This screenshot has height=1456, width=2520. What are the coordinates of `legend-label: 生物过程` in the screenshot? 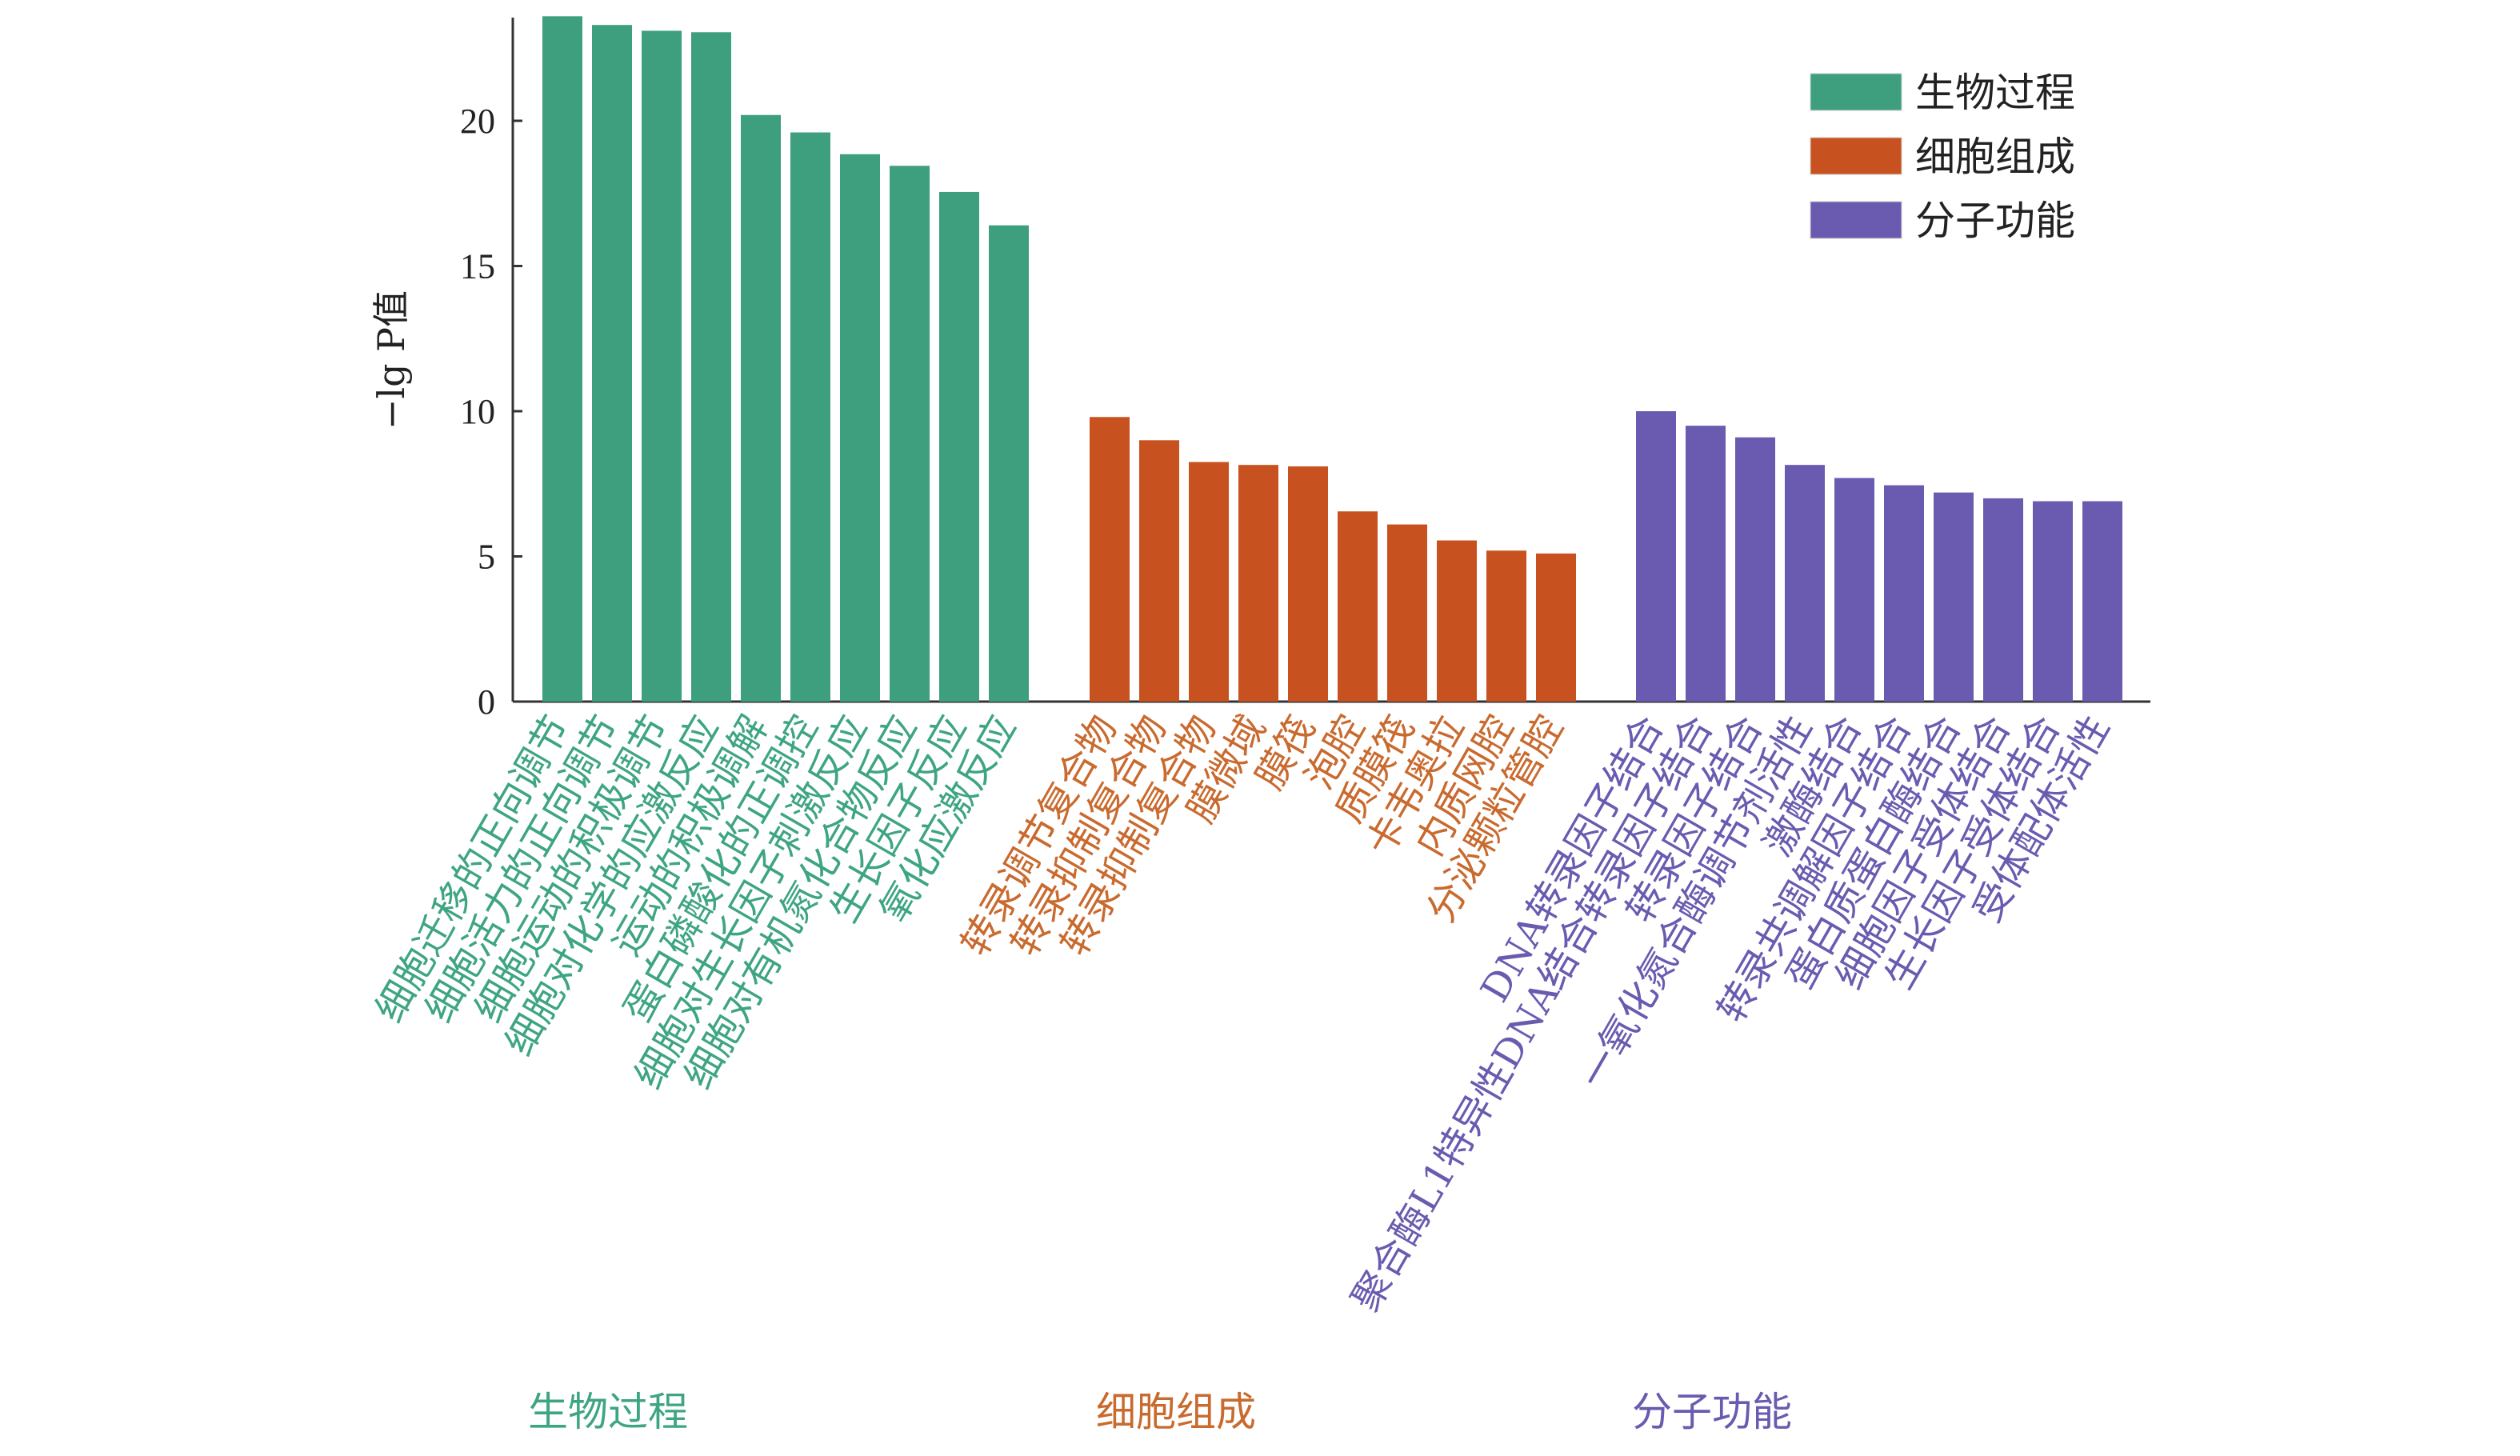 It's located at (1995, 93).